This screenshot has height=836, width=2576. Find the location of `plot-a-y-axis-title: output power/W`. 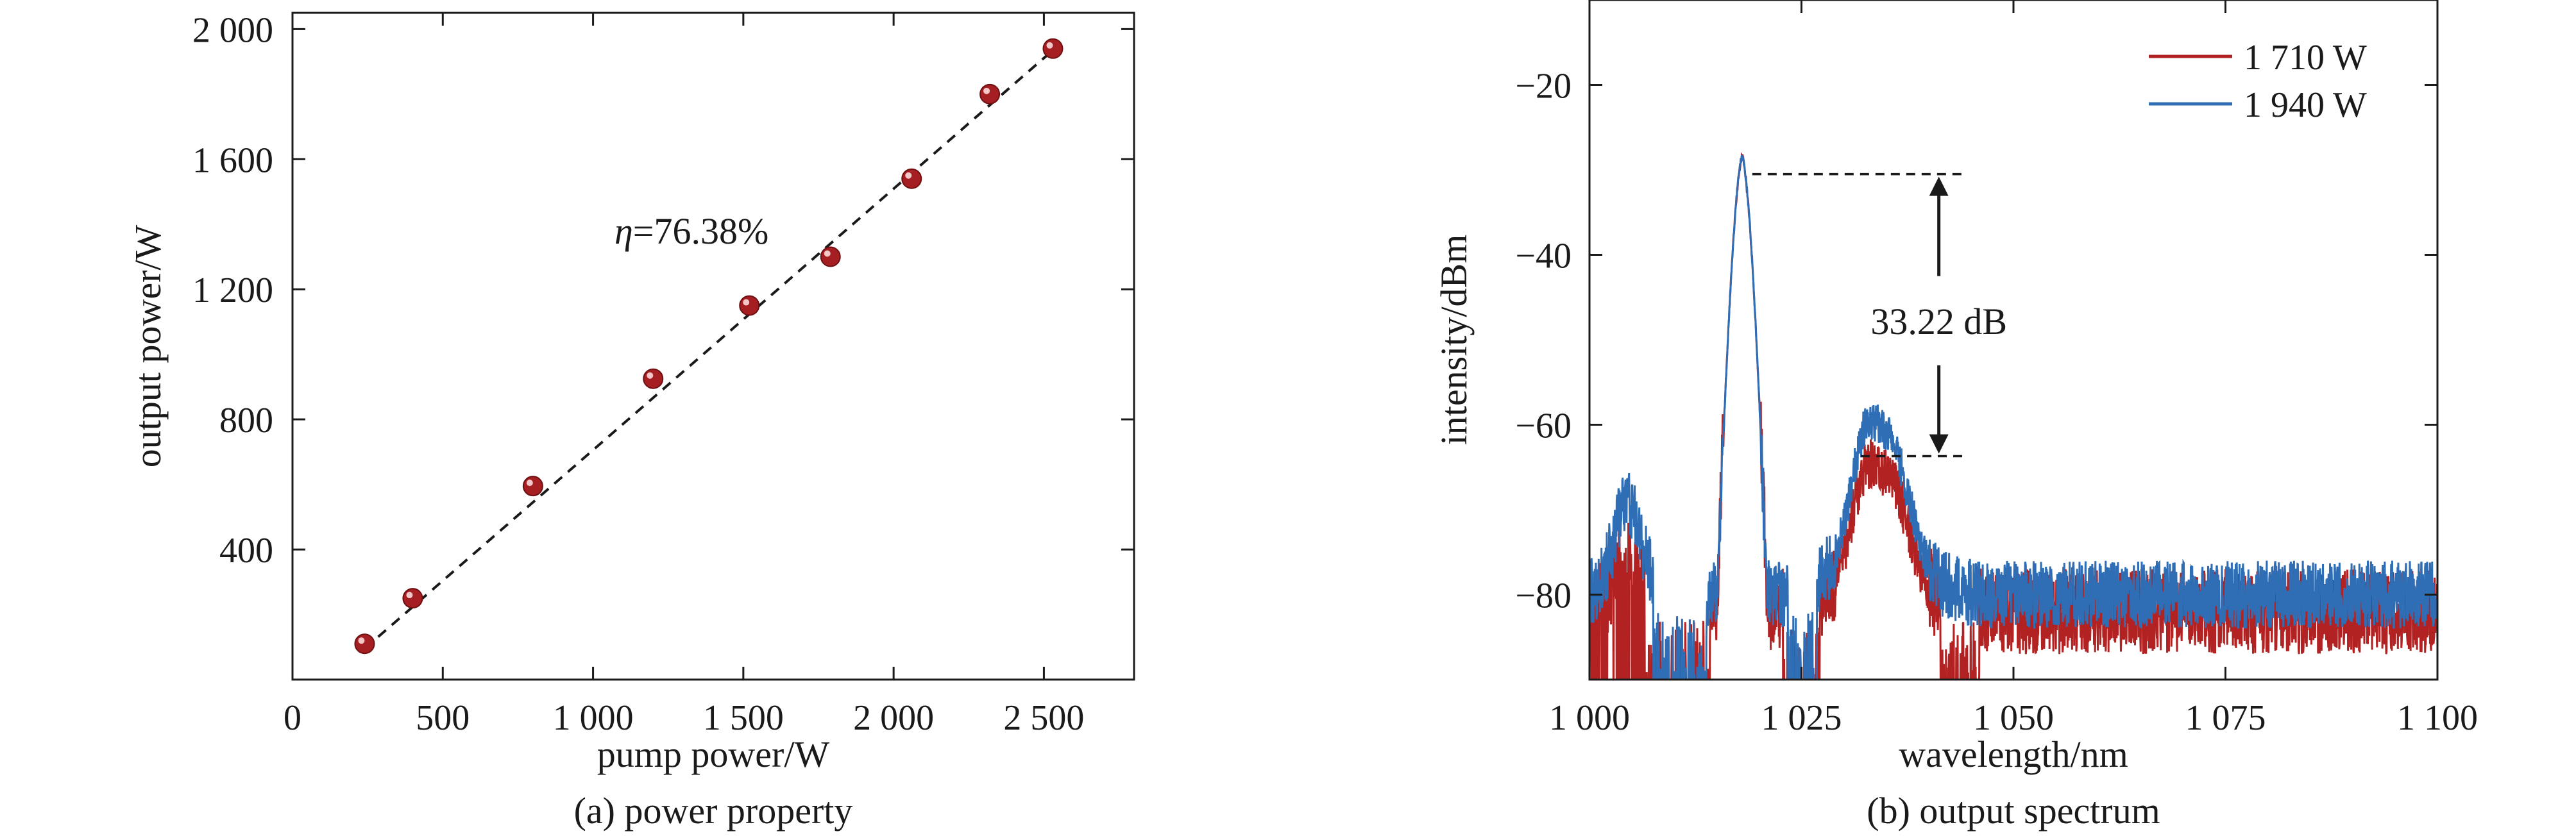

plot-a-y-axis-title: output power/W is located at coordinates (148, 345).